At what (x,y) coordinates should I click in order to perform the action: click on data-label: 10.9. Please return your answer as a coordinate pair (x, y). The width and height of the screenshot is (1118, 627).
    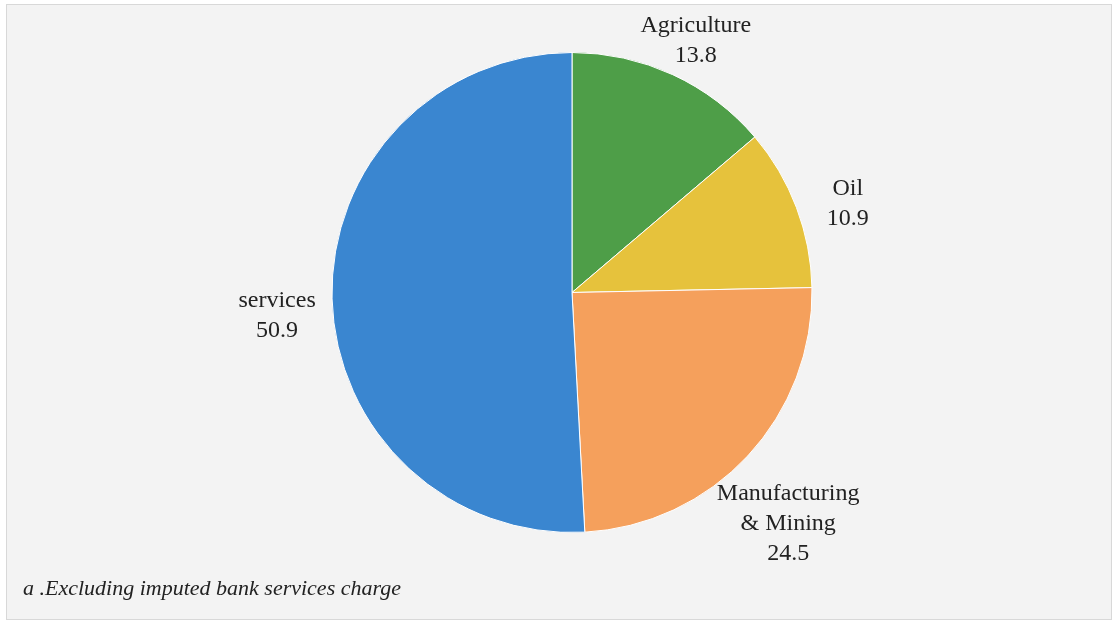
    Looking at the image, I should click on (847, 216).